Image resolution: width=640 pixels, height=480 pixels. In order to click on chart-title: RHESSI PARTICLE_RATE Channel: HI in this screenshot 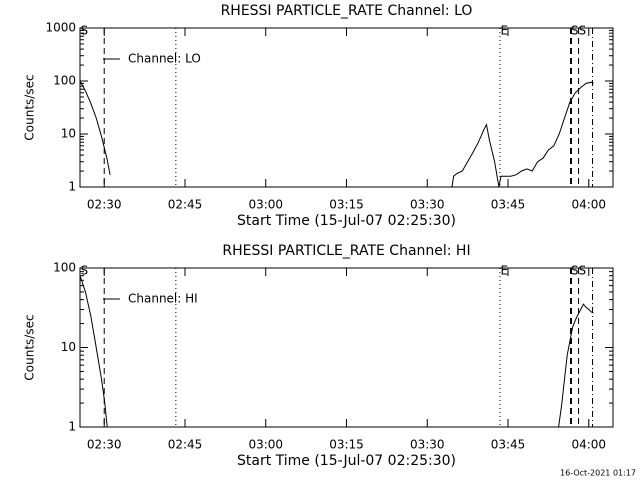, I will do `click(346, 251)`.